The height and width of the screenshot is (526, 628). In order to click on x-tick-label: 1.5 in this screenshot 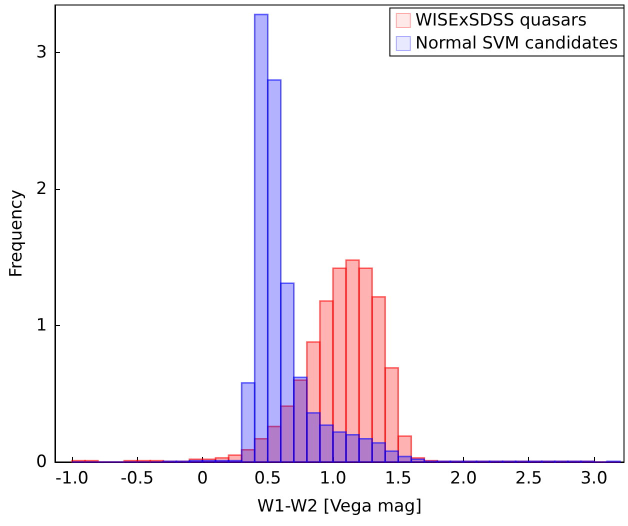, I will do `click(398, 478)`.